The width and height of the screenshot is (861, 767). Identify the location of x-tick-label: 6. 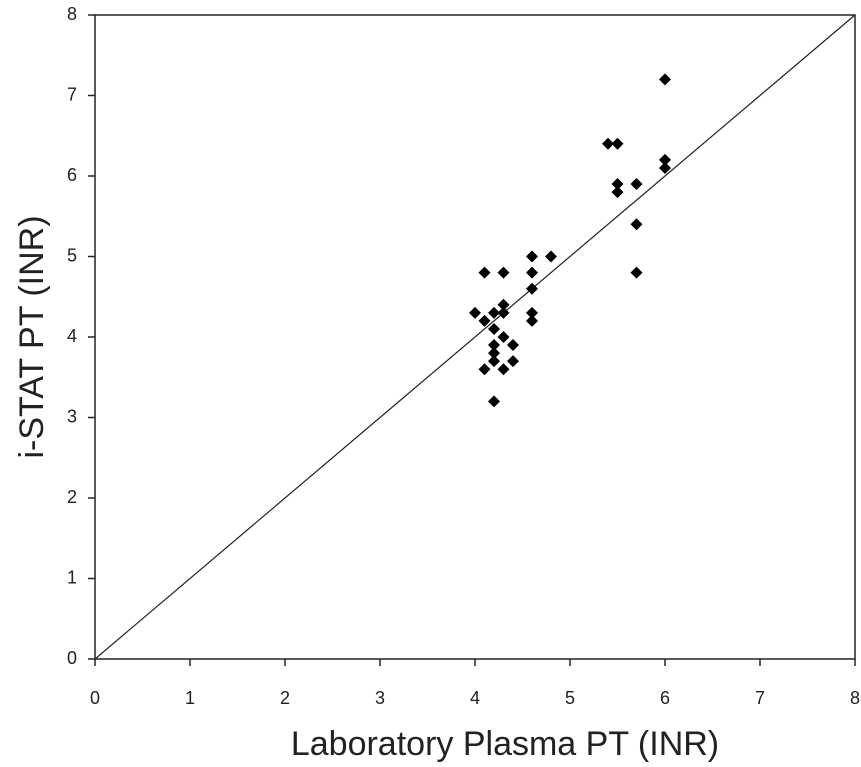
(665, 698).